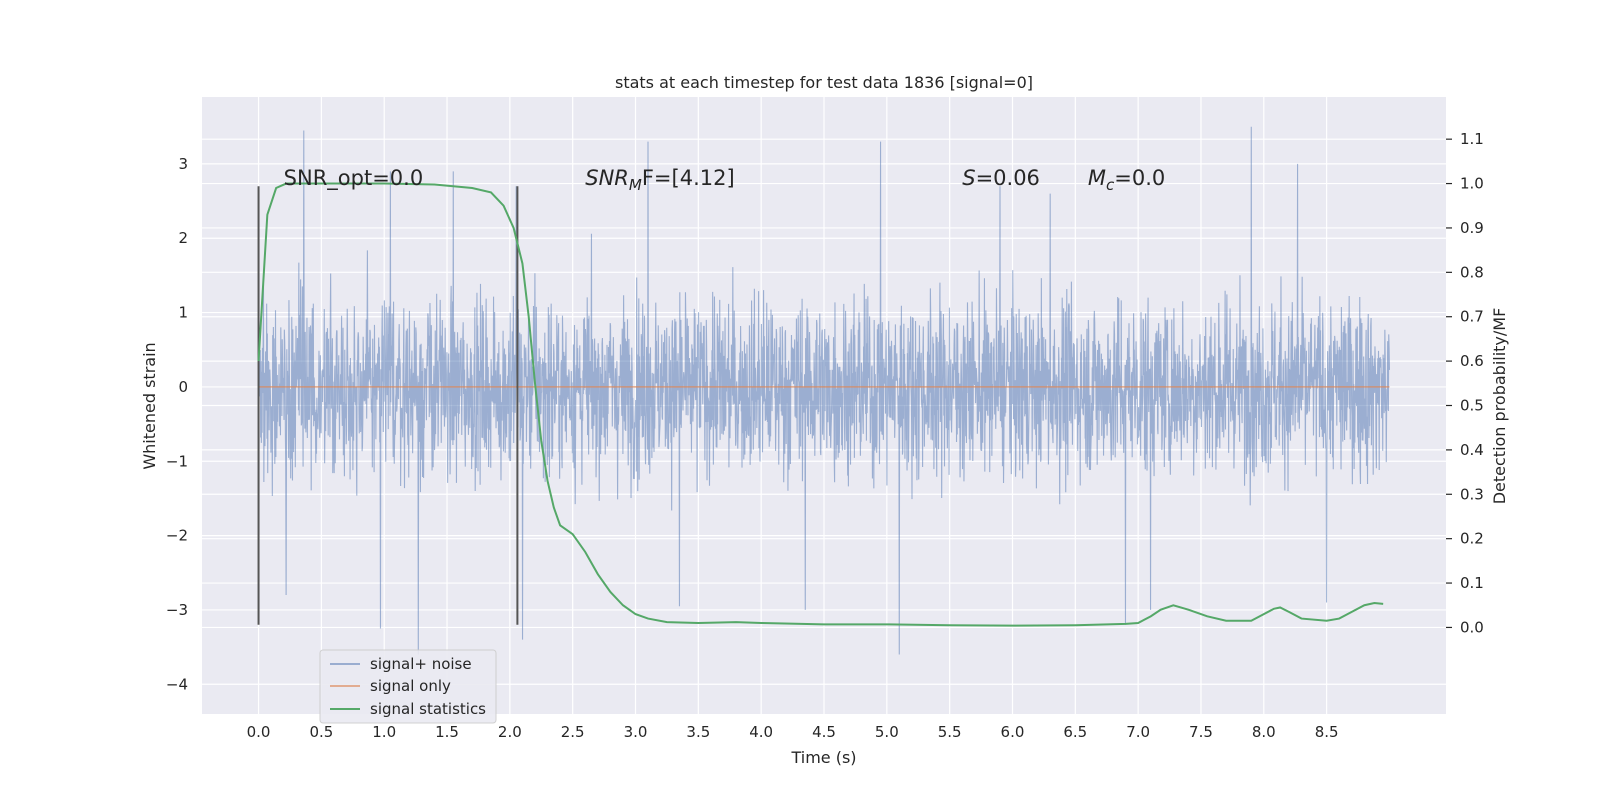 Image resolution: width=1600 pixels, height=800 pixels. What do you see at coordinates (1472, 228) in the screenshot?
I see `y2-tick-2: 0.9` at bounding box center [1472, 228].